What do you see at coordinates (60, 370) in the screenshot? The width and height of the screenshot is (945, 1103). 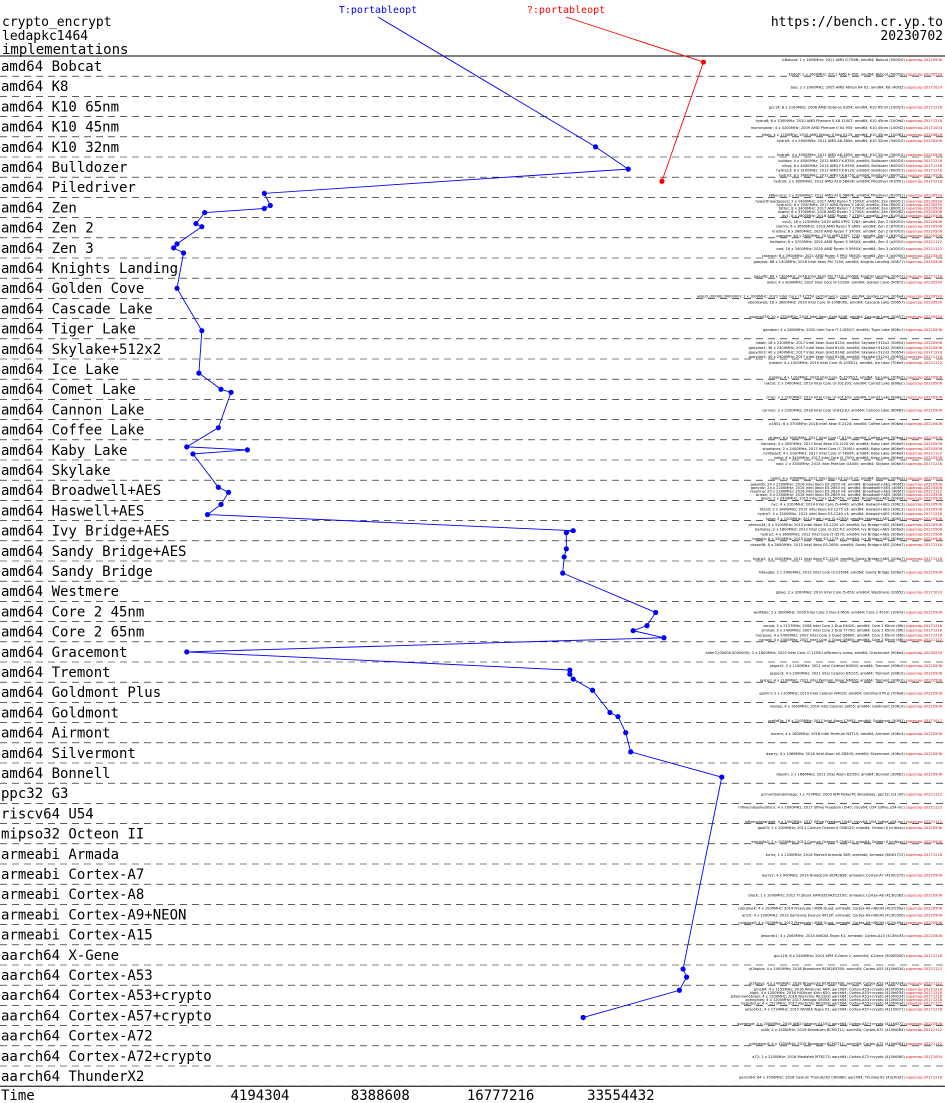 I see `row-label: amd64 Ice Lake` at bounding box center [60, 370].